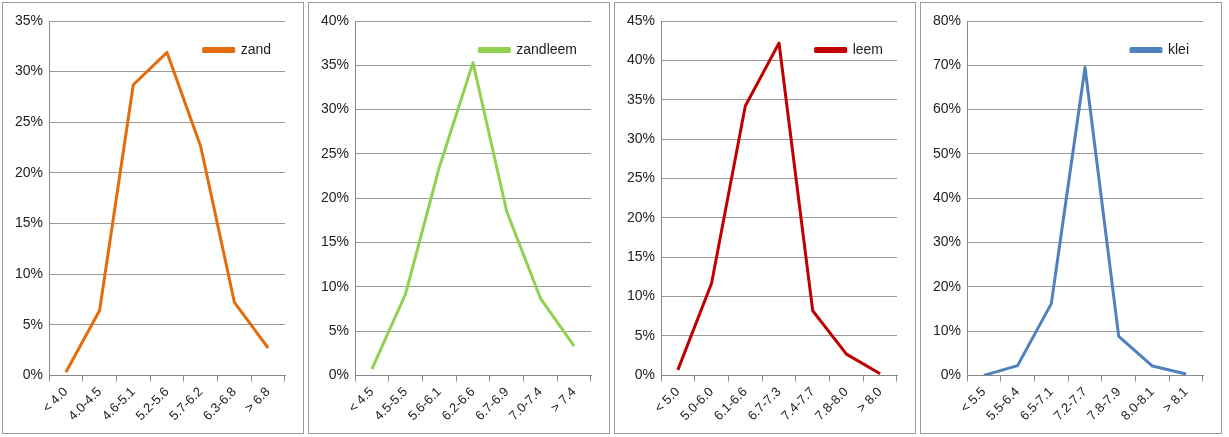 The image size is (1229, 437). I want to click on y-tick-label: 70%, so click(947, 64).